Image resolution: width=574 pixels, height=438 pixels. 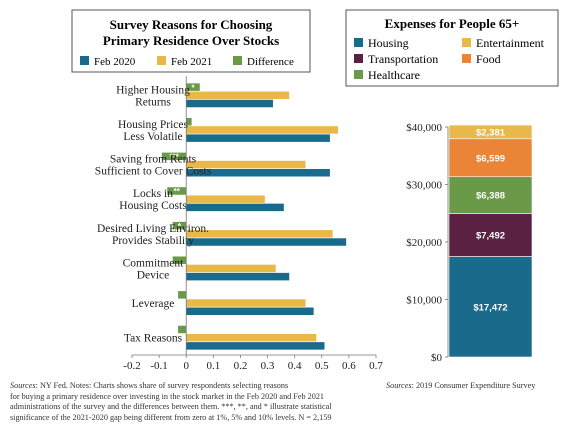 I want to click on category-label: Provides Stability, so click(x=153, y=241).